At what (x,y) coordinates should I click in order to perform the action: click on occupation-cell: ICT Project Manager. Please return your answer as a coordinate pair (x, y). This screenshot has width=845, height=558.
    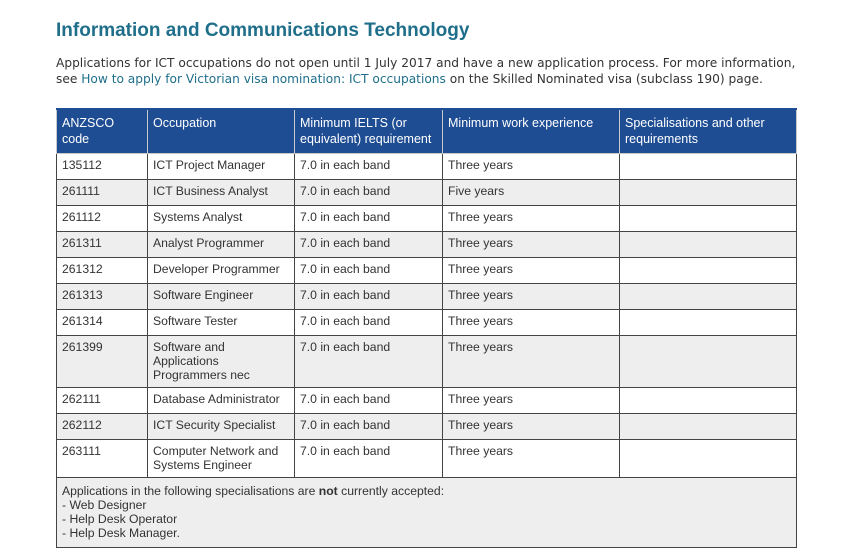
    Looking at the image, I should click on (221, 166).